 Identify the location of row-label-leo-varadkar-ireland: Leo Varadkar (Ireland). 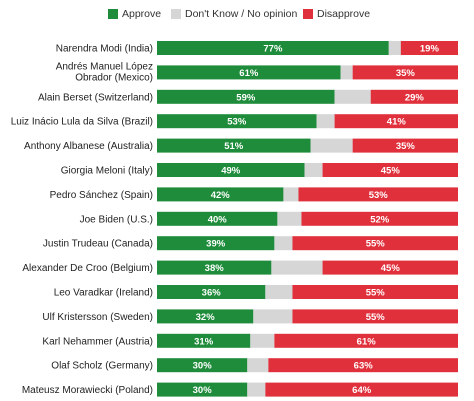
(103, 293).